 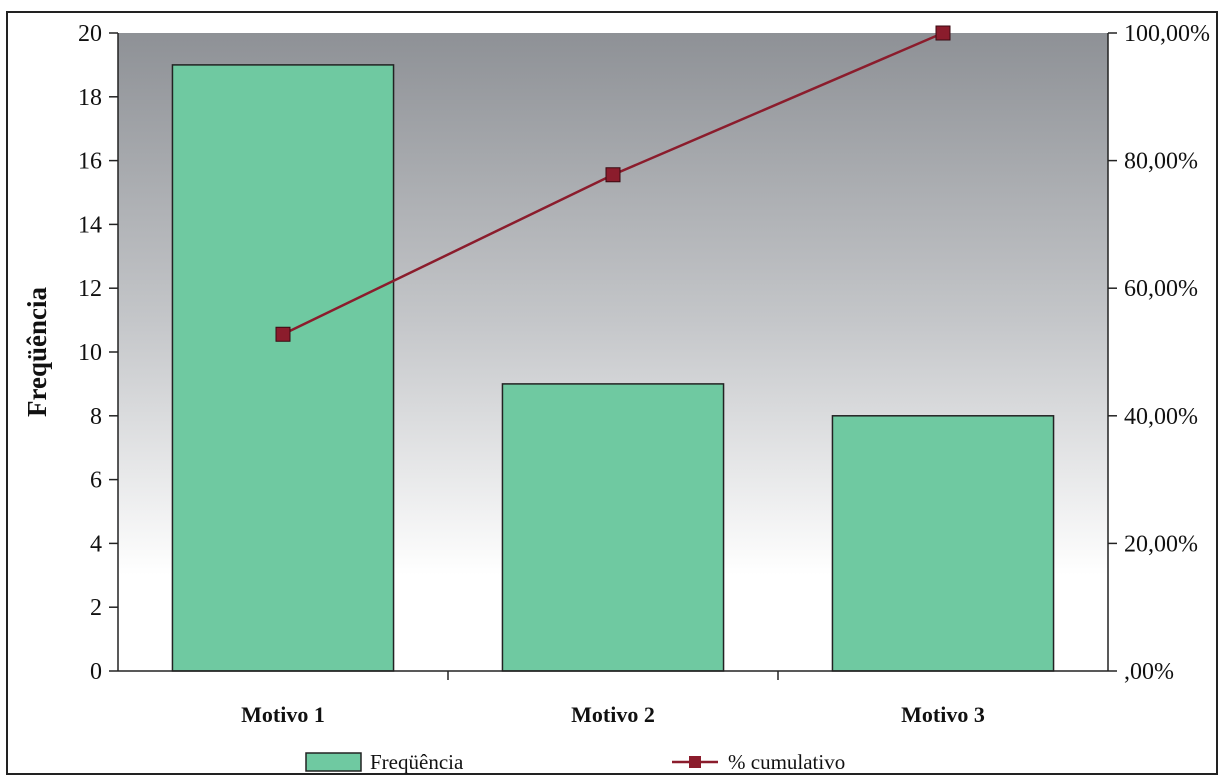 I want to click on x-tick-label-1: Motivo 1, so click(x=283, y=714).